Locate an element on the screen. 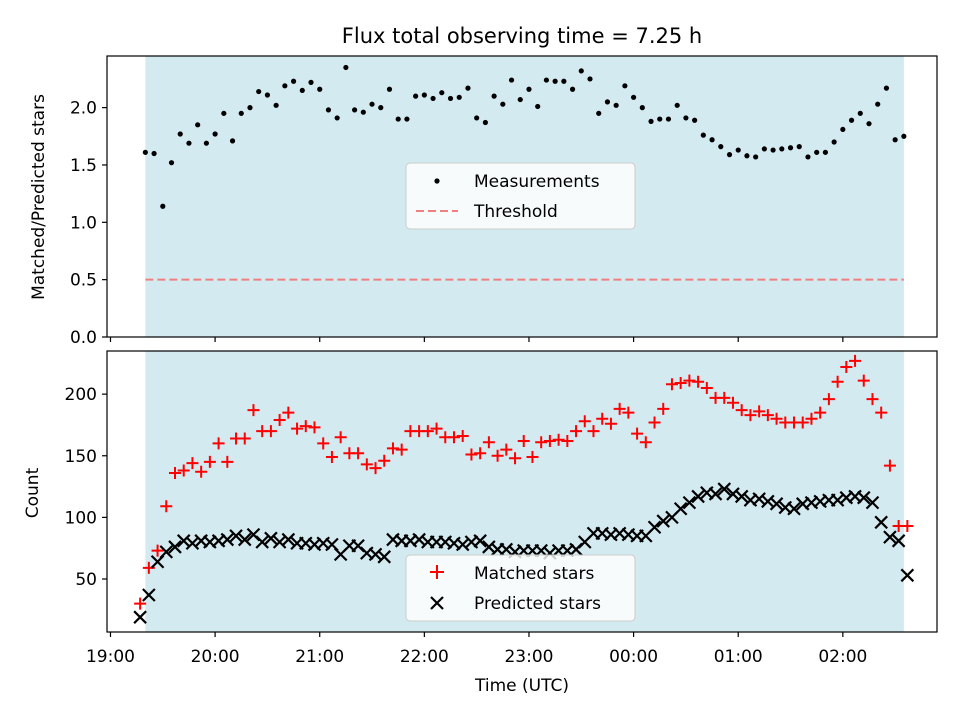 Image resolution: width=960 pixels, height=720 pixels. top-legend-box is located at coordinates (520, 196).